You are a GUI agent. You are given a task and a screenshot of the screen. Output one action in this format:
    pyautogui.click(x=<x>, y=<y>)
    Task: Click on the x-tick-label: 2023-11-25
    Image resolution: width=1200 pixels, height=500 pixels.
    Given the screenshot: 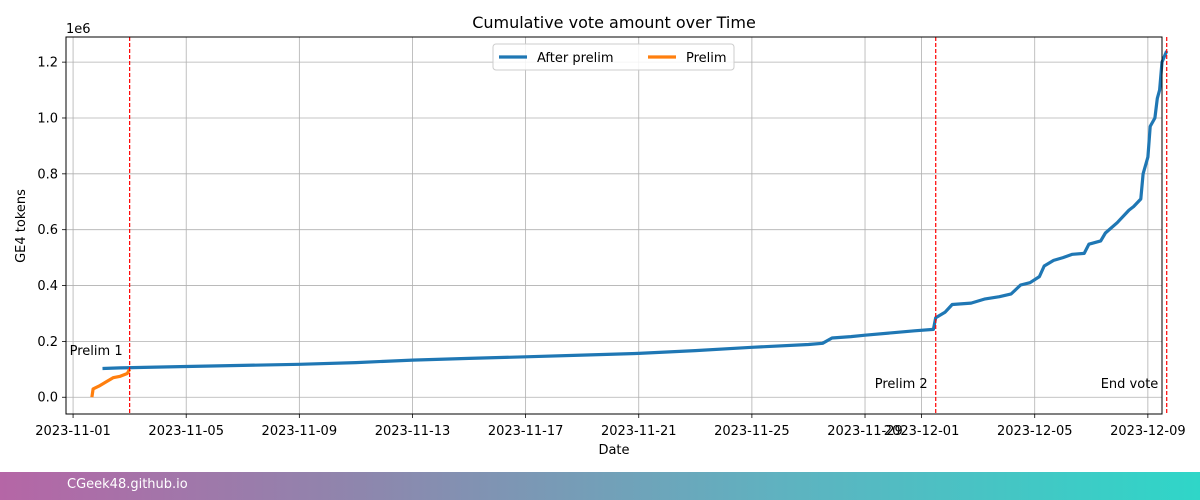 What is the action you would take?
    pyautogui.click(x=752, y=431)
    